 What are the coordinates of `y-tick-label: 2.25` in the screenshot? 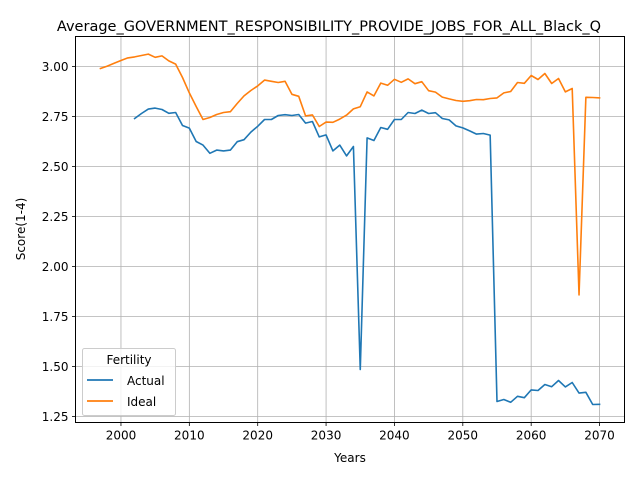 It's located at (55, 217).